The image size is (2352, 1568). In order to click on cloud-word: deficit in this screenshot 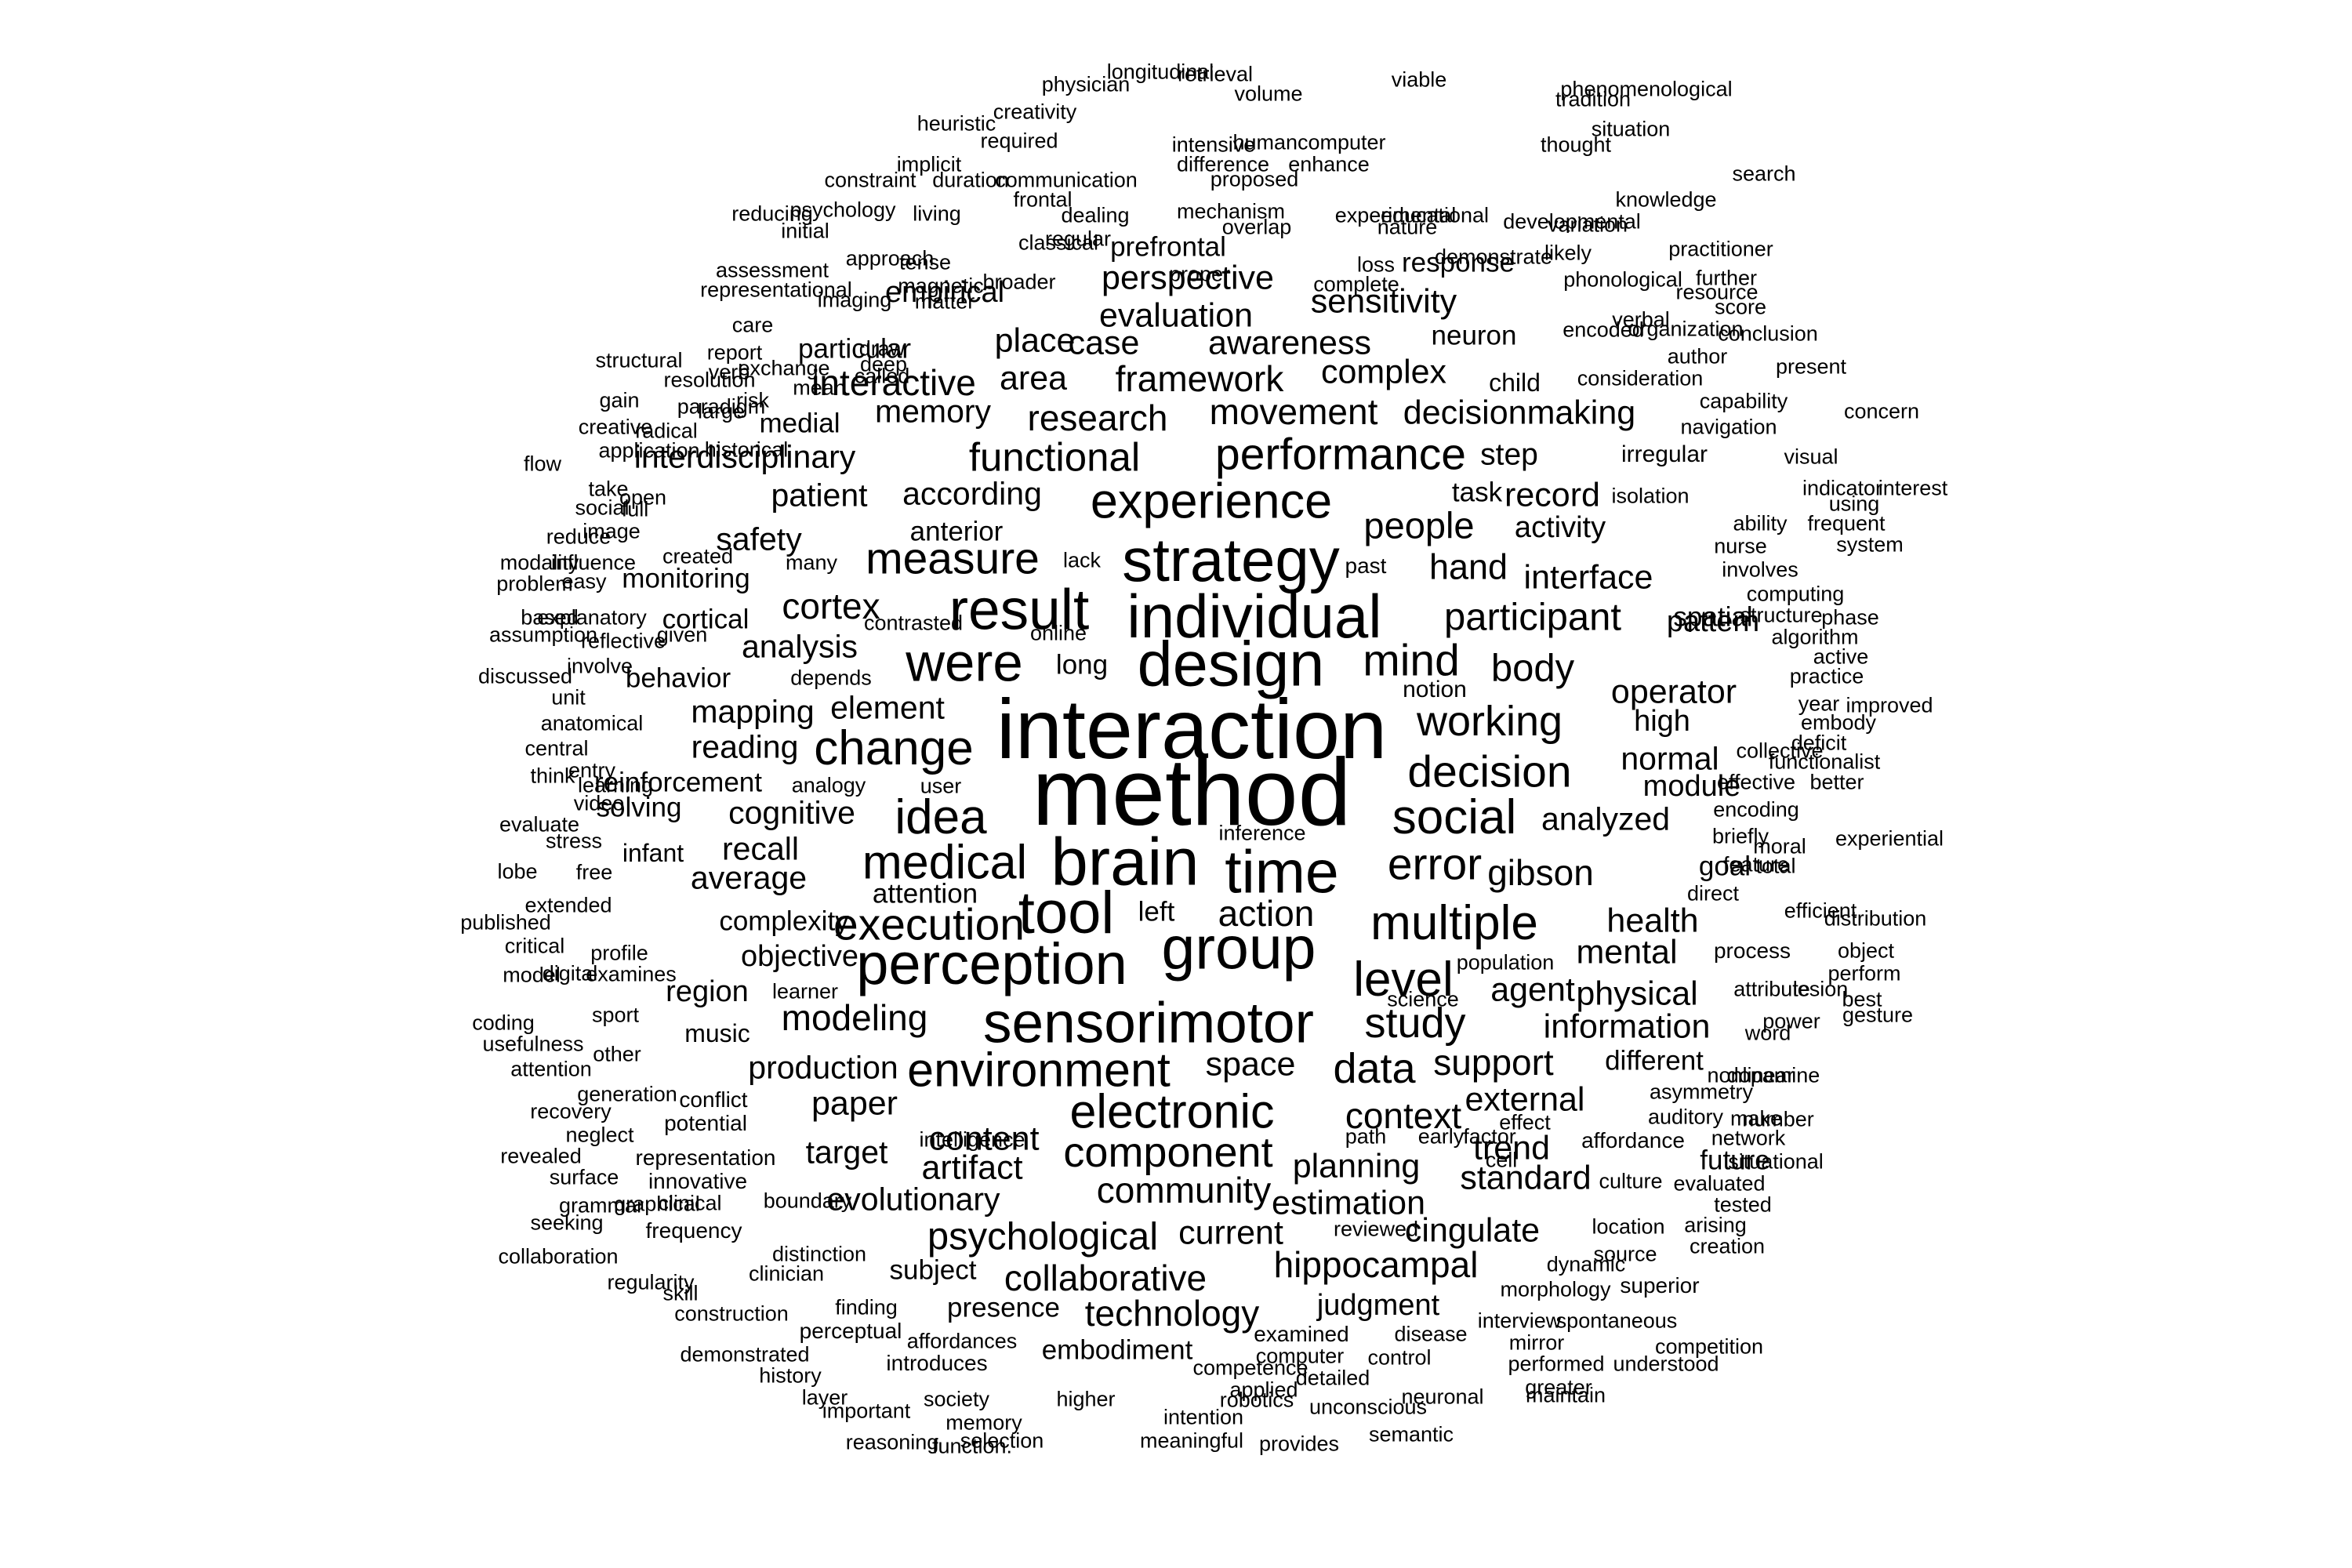, I will do `click(1819, 743)`.